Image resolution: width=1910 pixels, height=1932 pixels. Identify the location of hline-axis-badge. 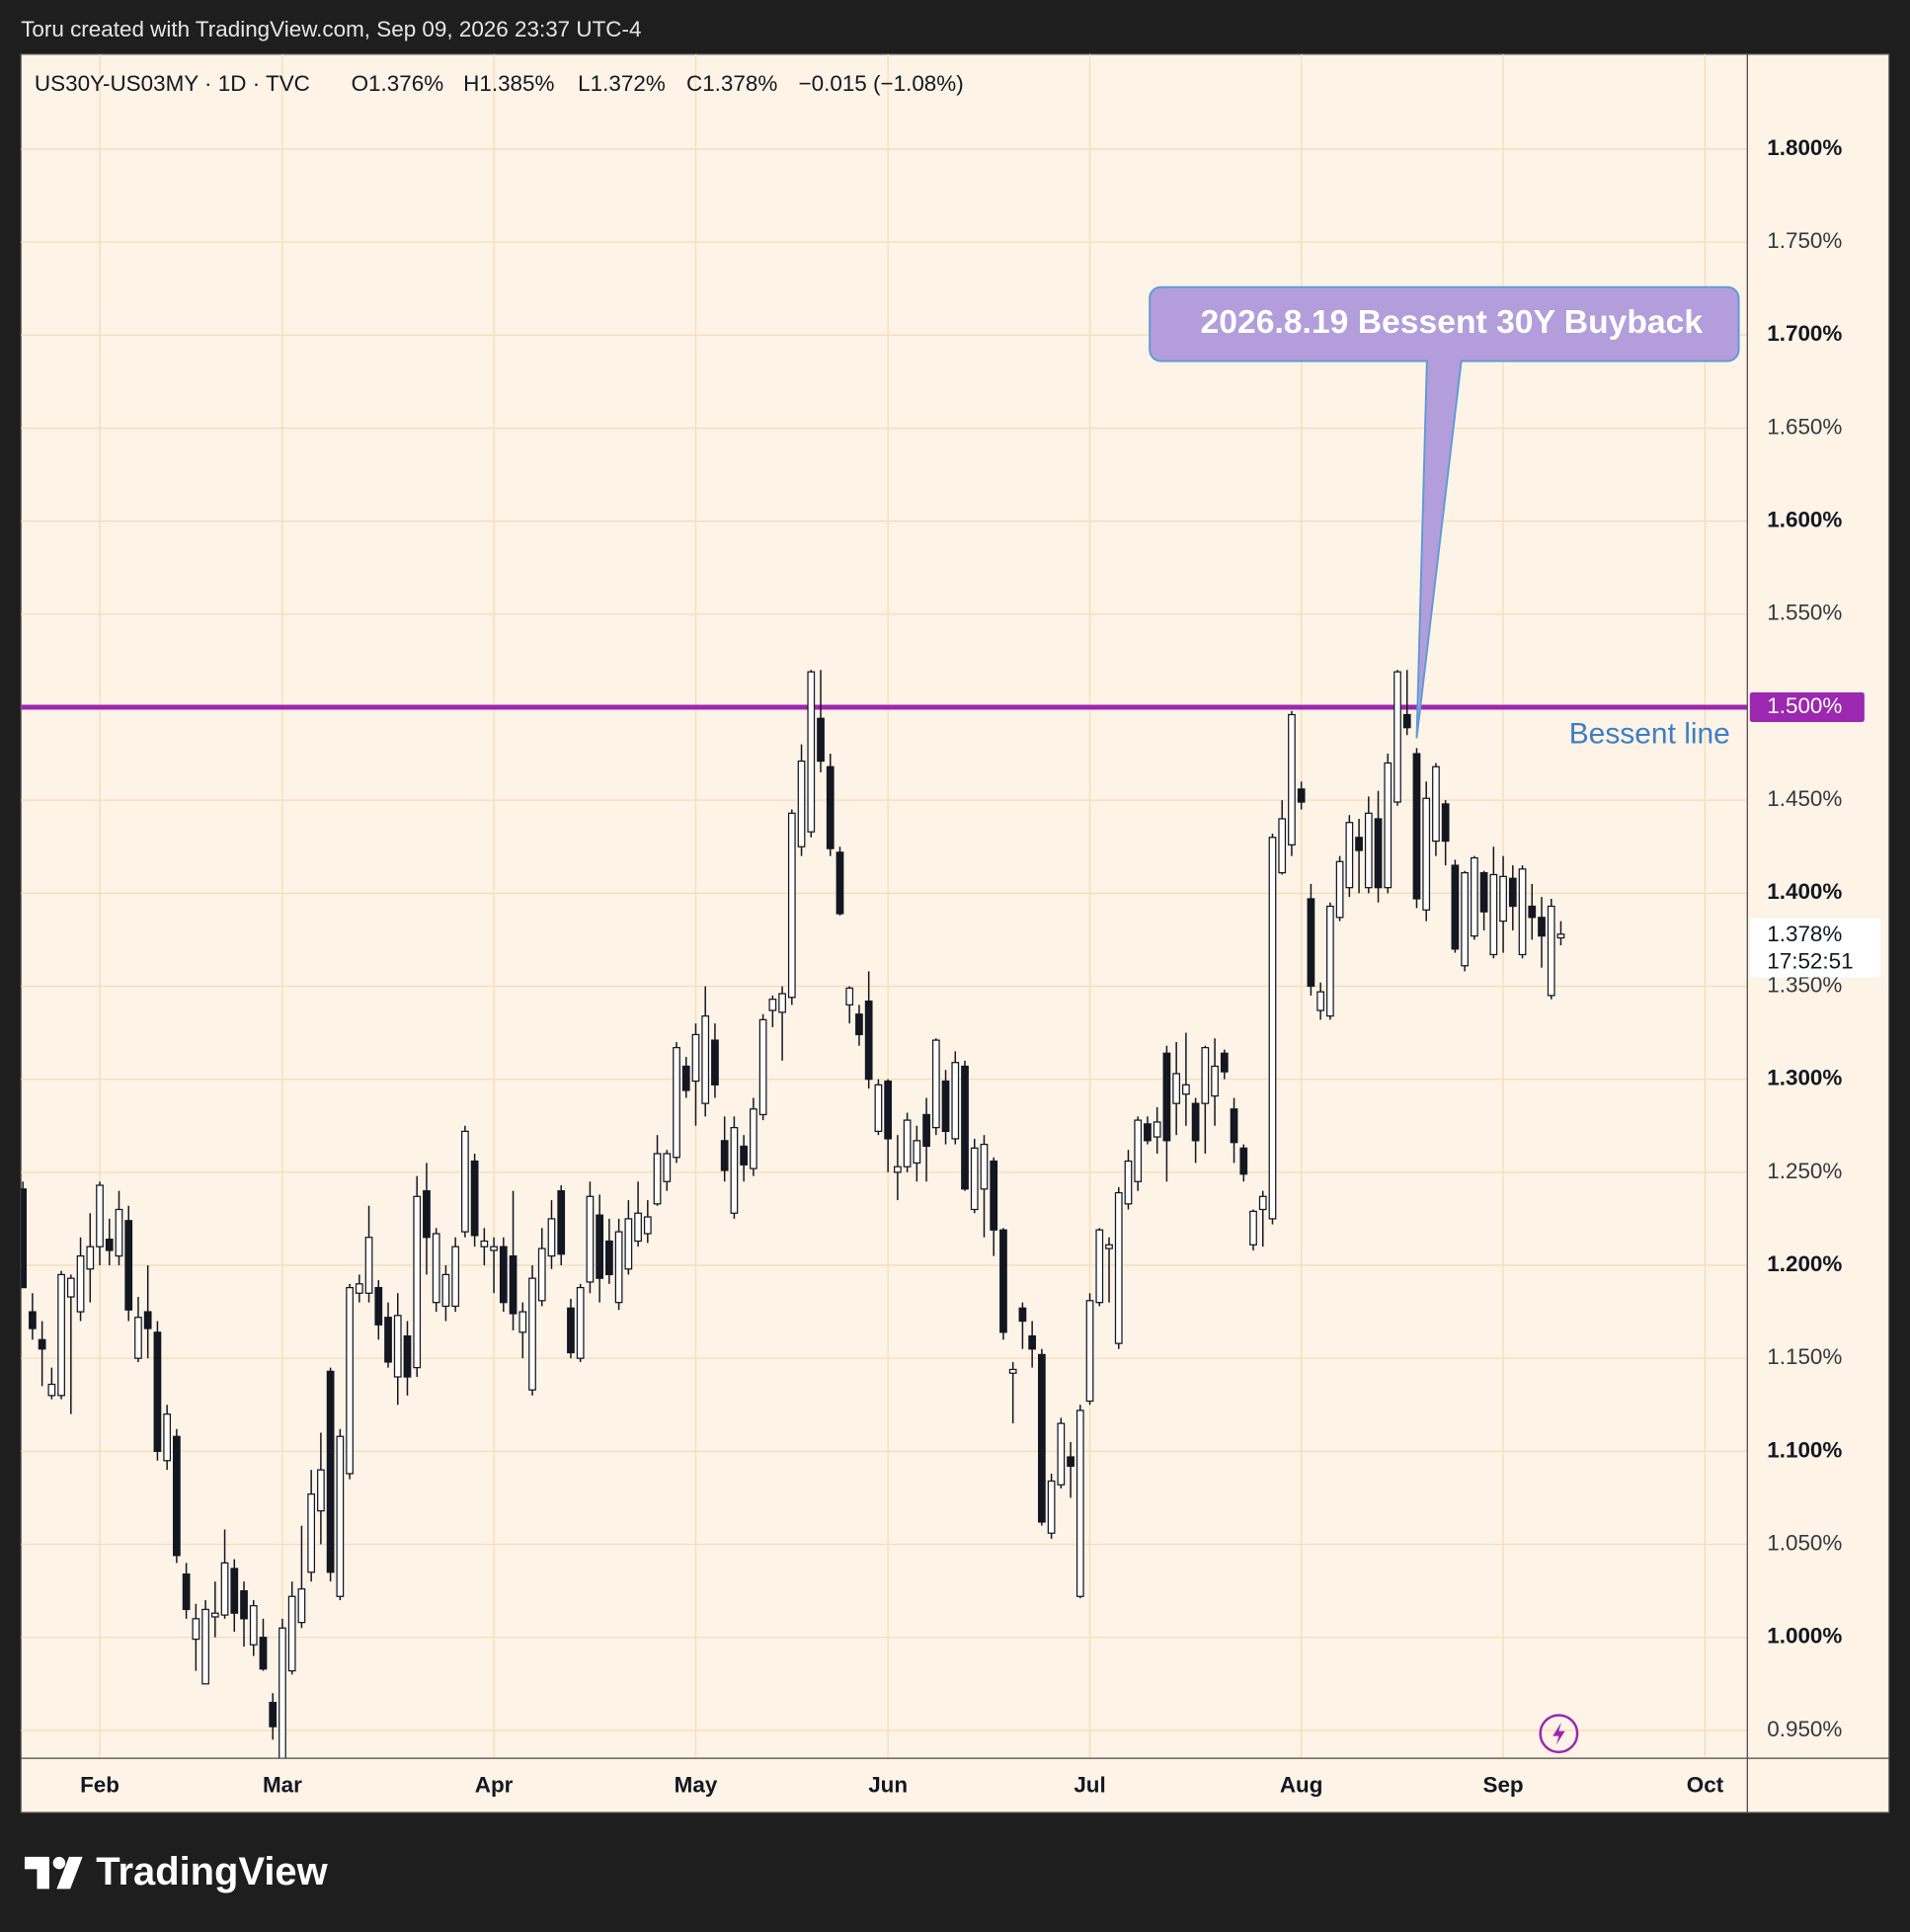
(1807, 707).